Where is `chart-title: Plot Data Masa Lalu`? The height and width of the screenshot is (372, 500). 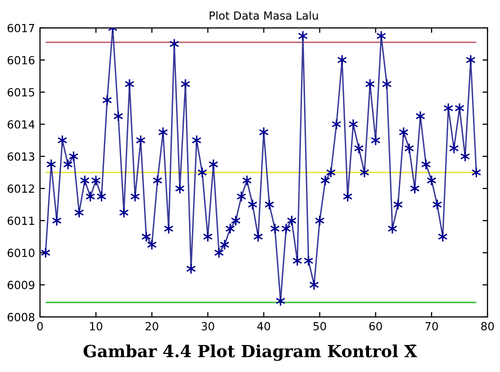
chart-title: Plot Data Masa Lalu is located at coordinates (264, 15).